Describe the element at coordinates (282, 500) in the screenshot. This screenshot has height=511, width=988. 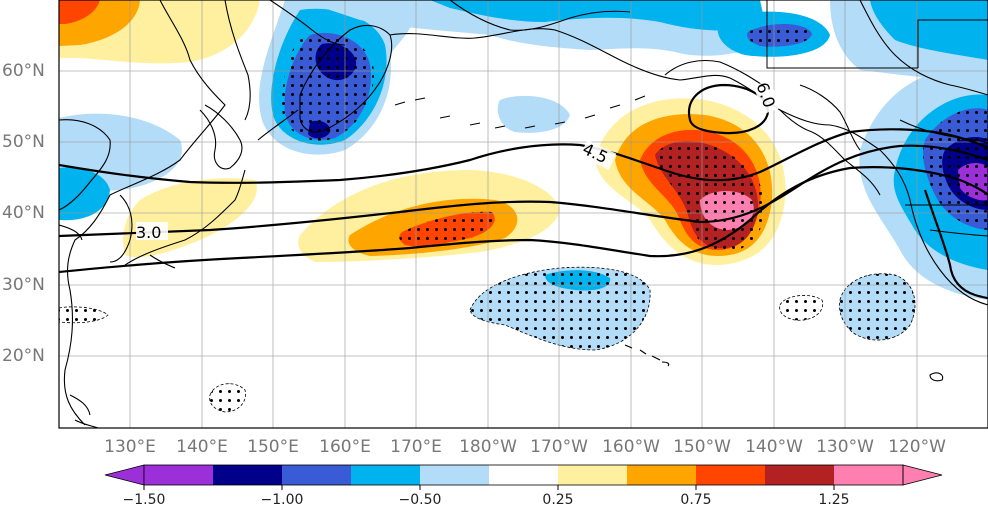
I see `colorbar-tick-label: −1.00` at that location.